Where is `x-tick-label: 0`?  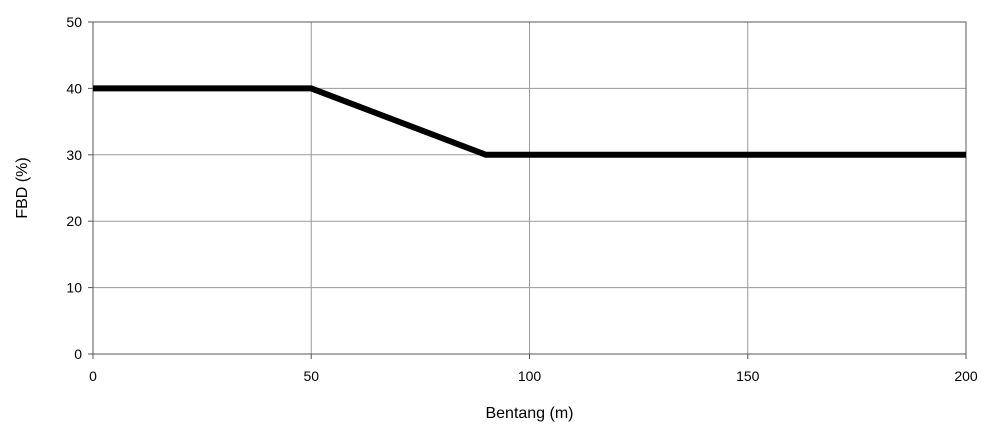
x-tick-label: 0 is located at coordinates (93, 376).